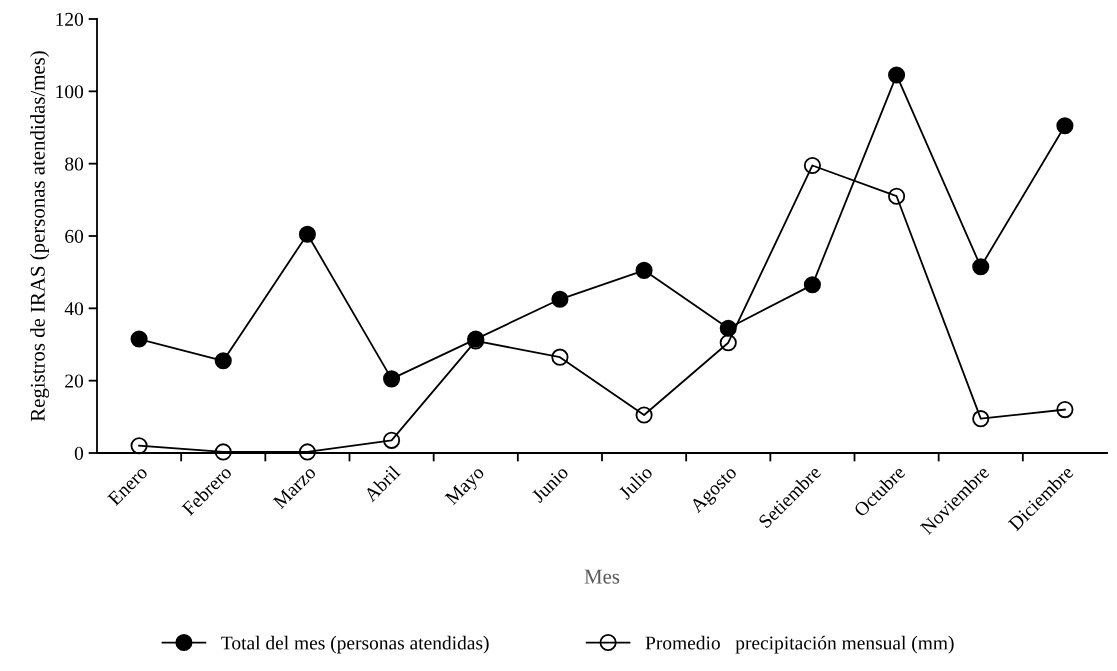 This screenshot has width=1117, height=671. What do you see at coordinates (70, 92) in the screenshot?
I see `y-tick-label: 100` at bounding box center [70, 92].